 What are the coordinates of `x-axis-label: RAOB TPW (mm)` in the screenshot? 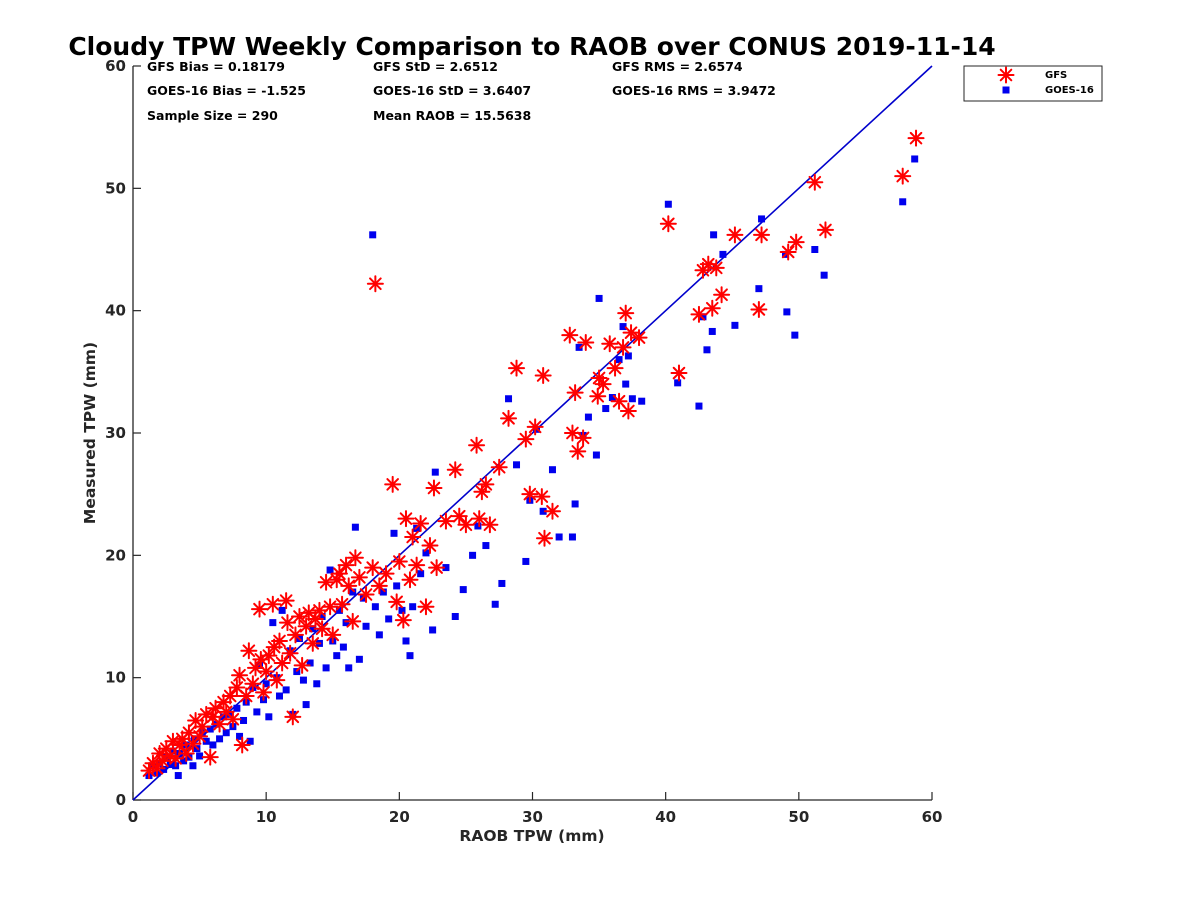 It's located at (531, 836).